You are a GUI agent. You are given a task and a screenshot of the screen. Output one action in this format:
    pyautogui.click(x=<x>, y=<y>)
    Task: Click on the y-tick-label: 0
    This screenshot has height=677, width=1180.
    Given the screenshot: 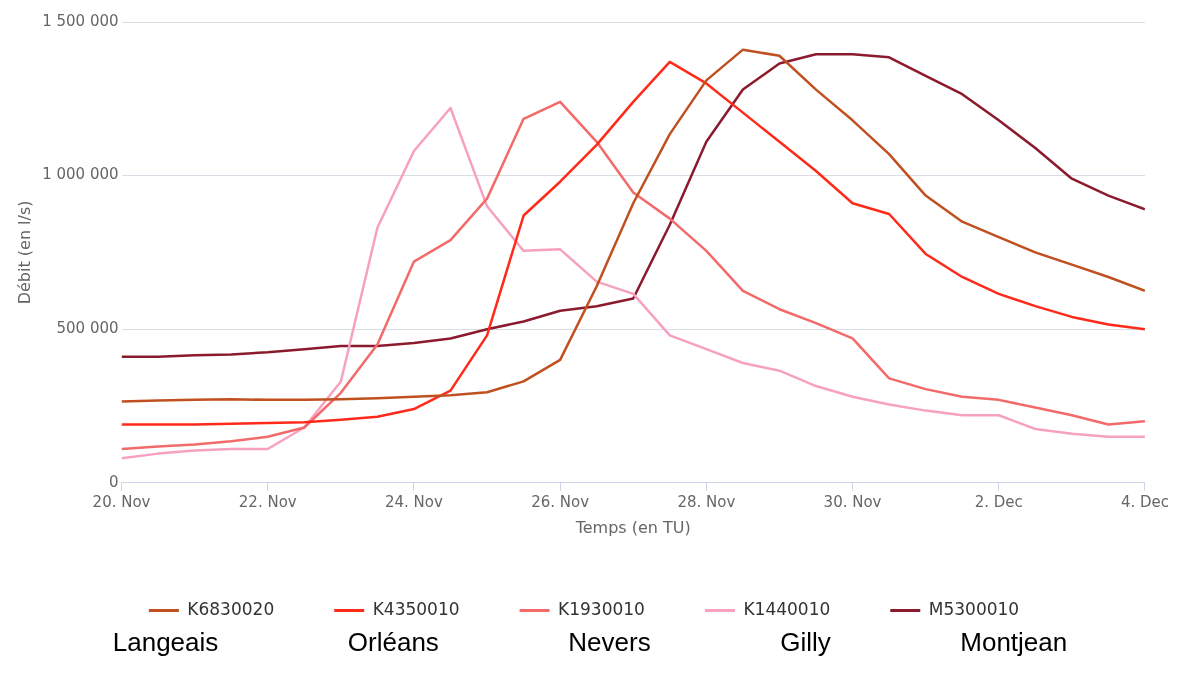 What is the action you would take?
    pyautogui.click(x=113, y=481)
    